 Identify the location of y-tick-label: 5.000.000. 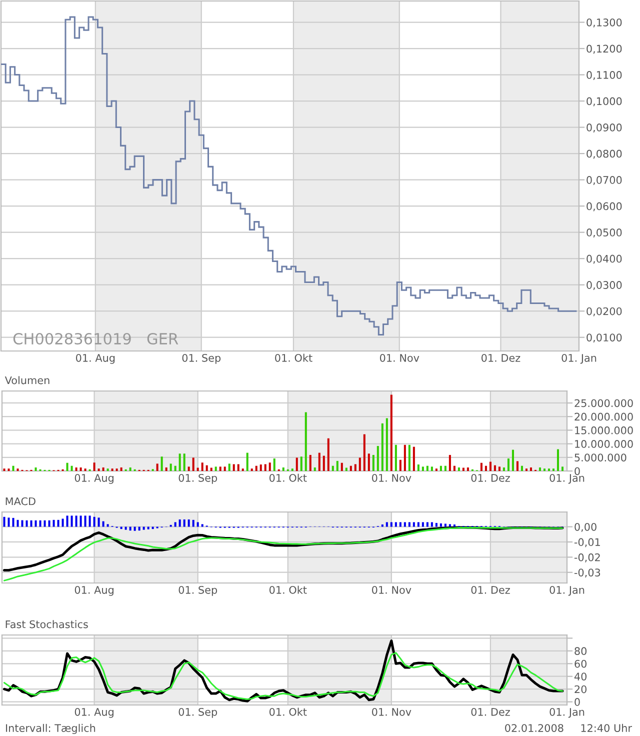
(600, 458).